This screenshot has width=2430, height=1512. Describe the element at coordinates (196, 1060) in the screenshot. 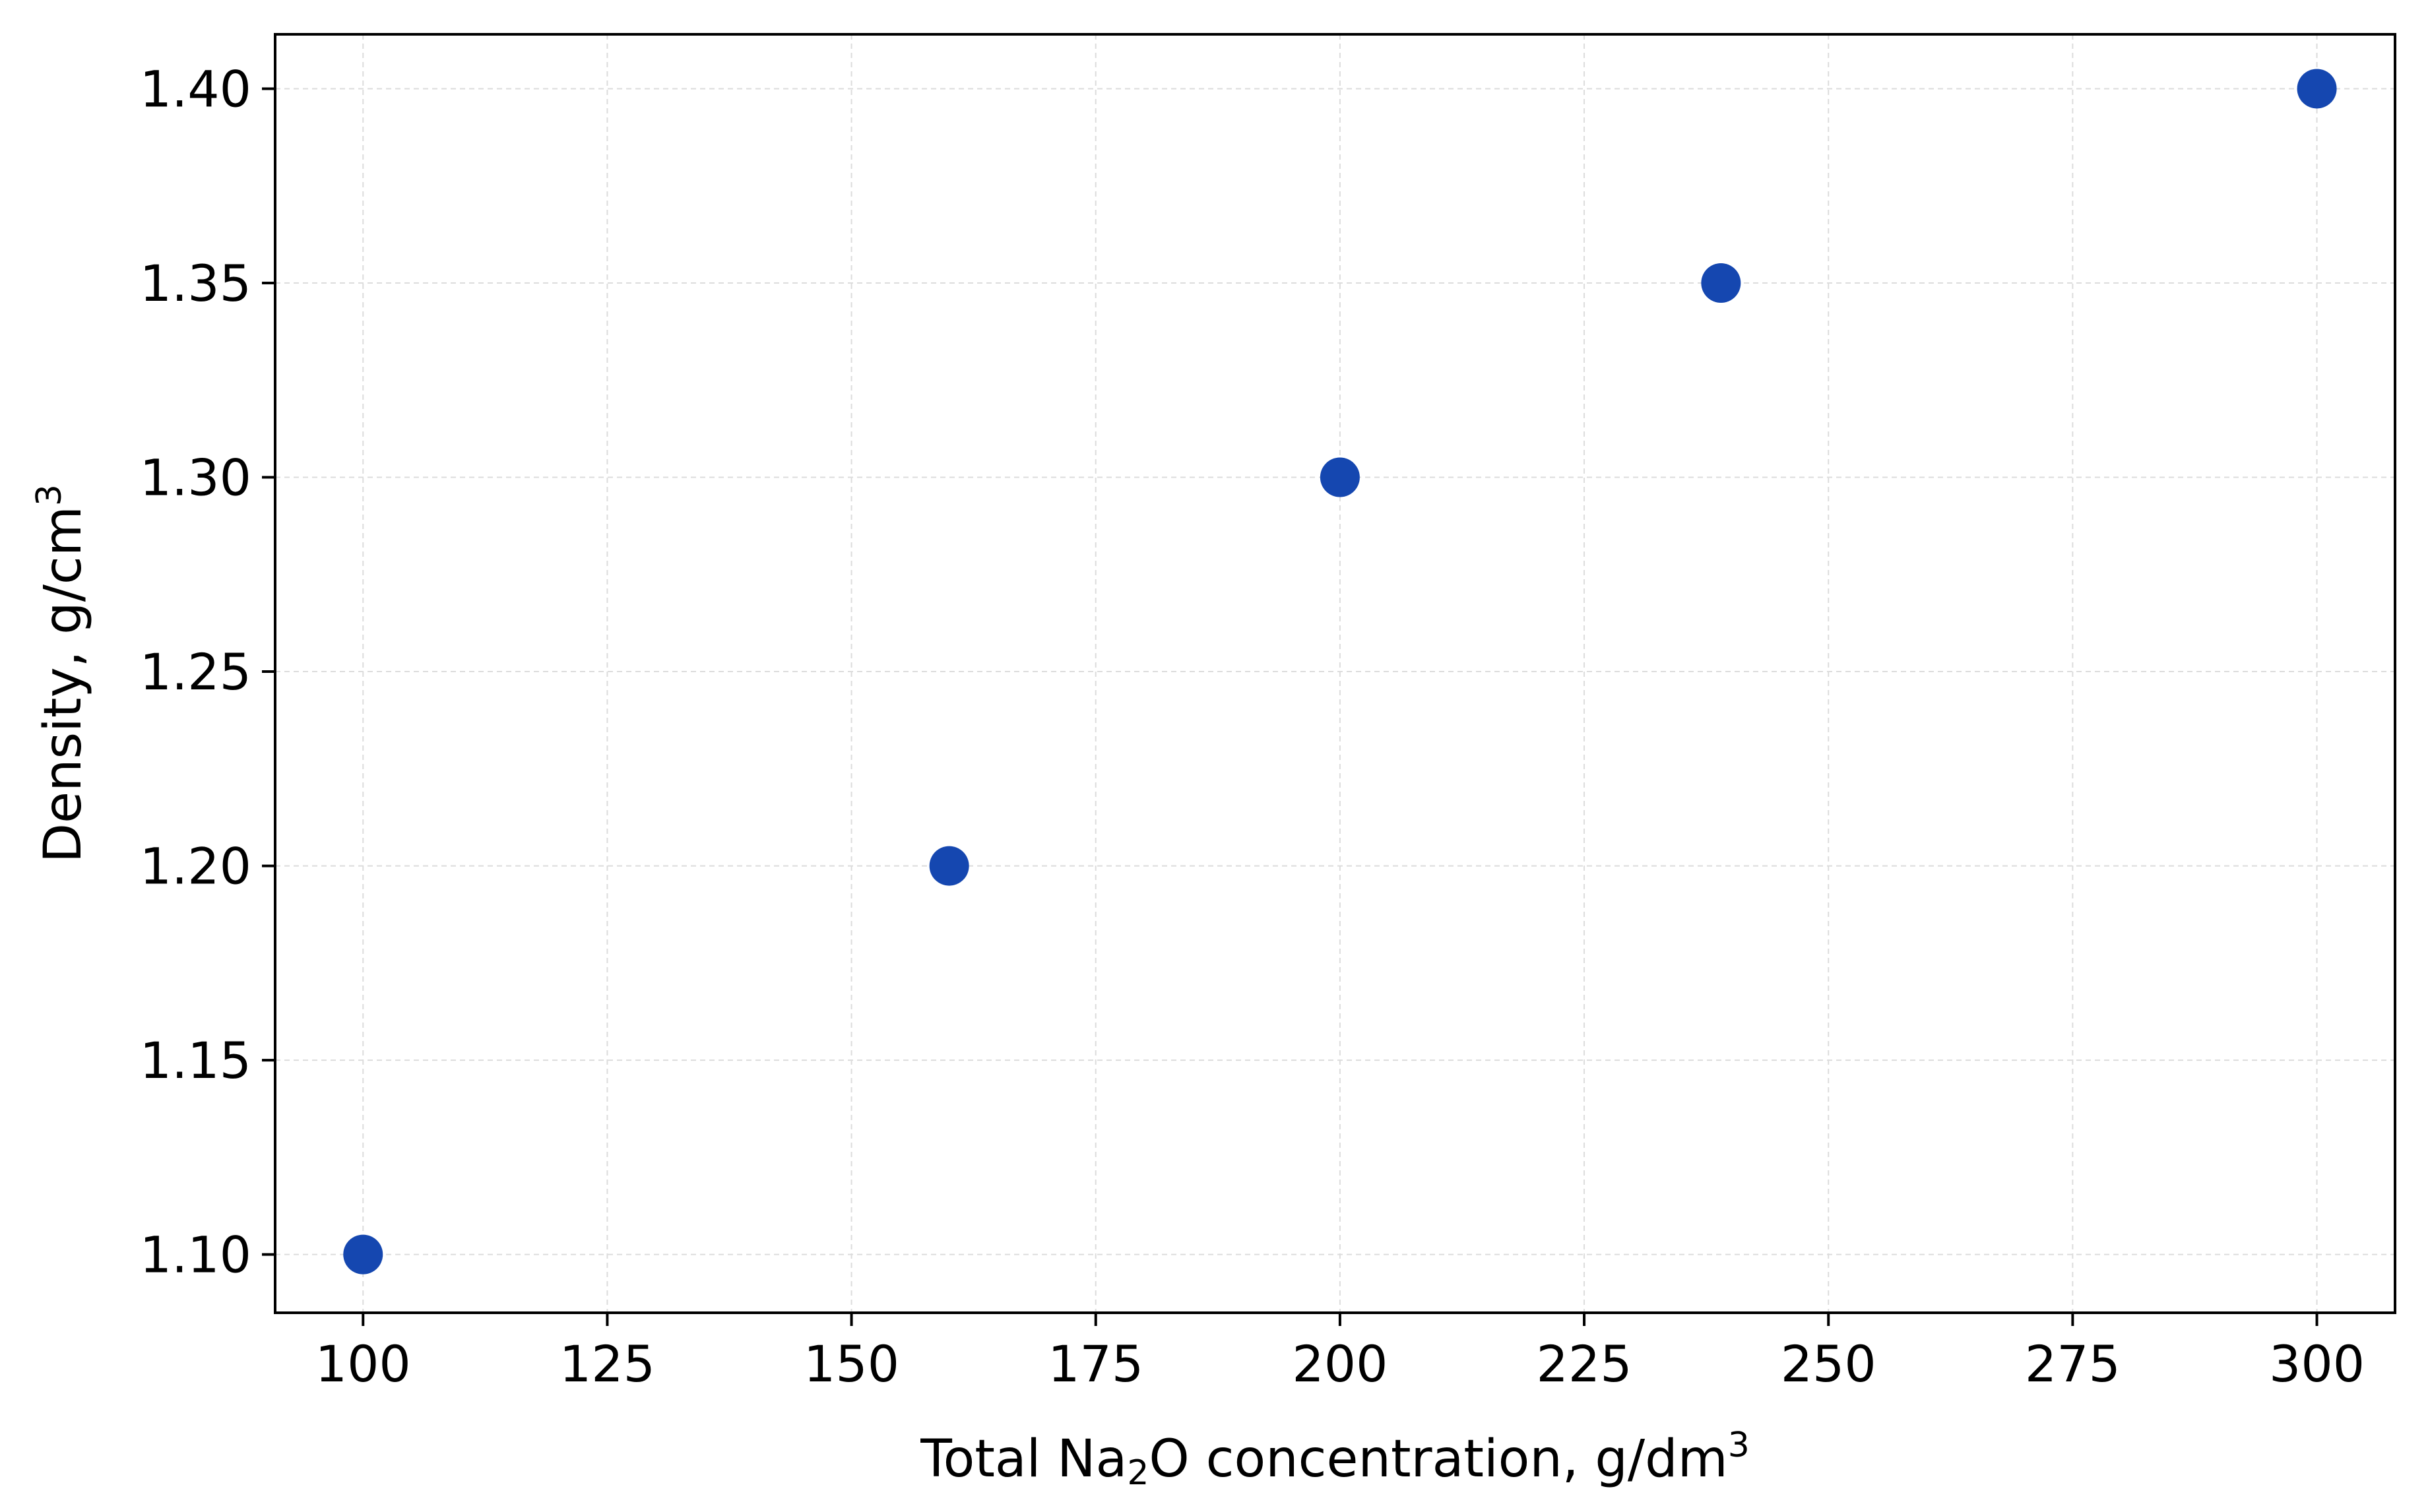

I see `y-tick-label: 1.15` at that location.